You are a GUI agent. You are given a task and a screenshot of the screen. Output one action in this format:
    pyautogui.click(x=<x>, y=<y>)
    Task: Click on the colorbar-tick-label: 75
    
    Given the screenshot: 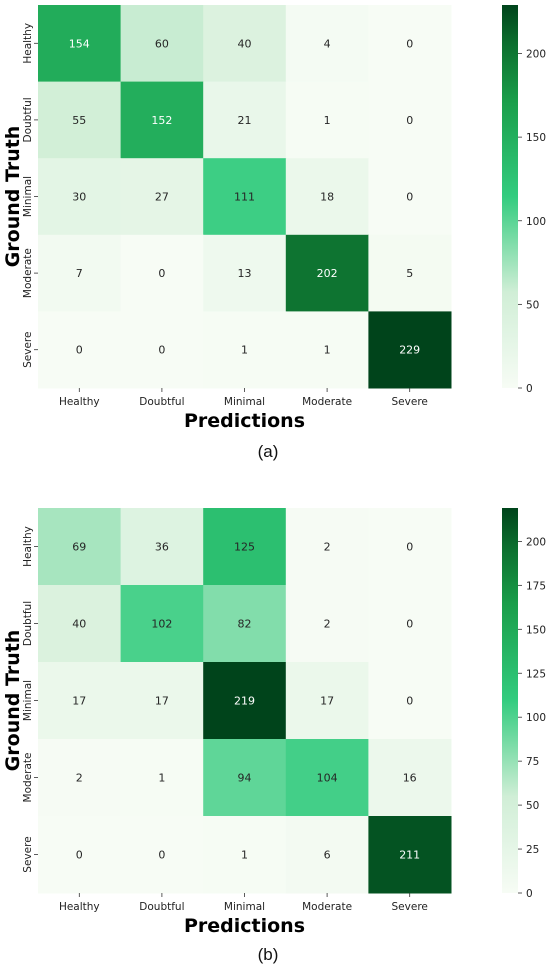 What is the action you would take?
    pyautogui.click(x=532, y=762)
    